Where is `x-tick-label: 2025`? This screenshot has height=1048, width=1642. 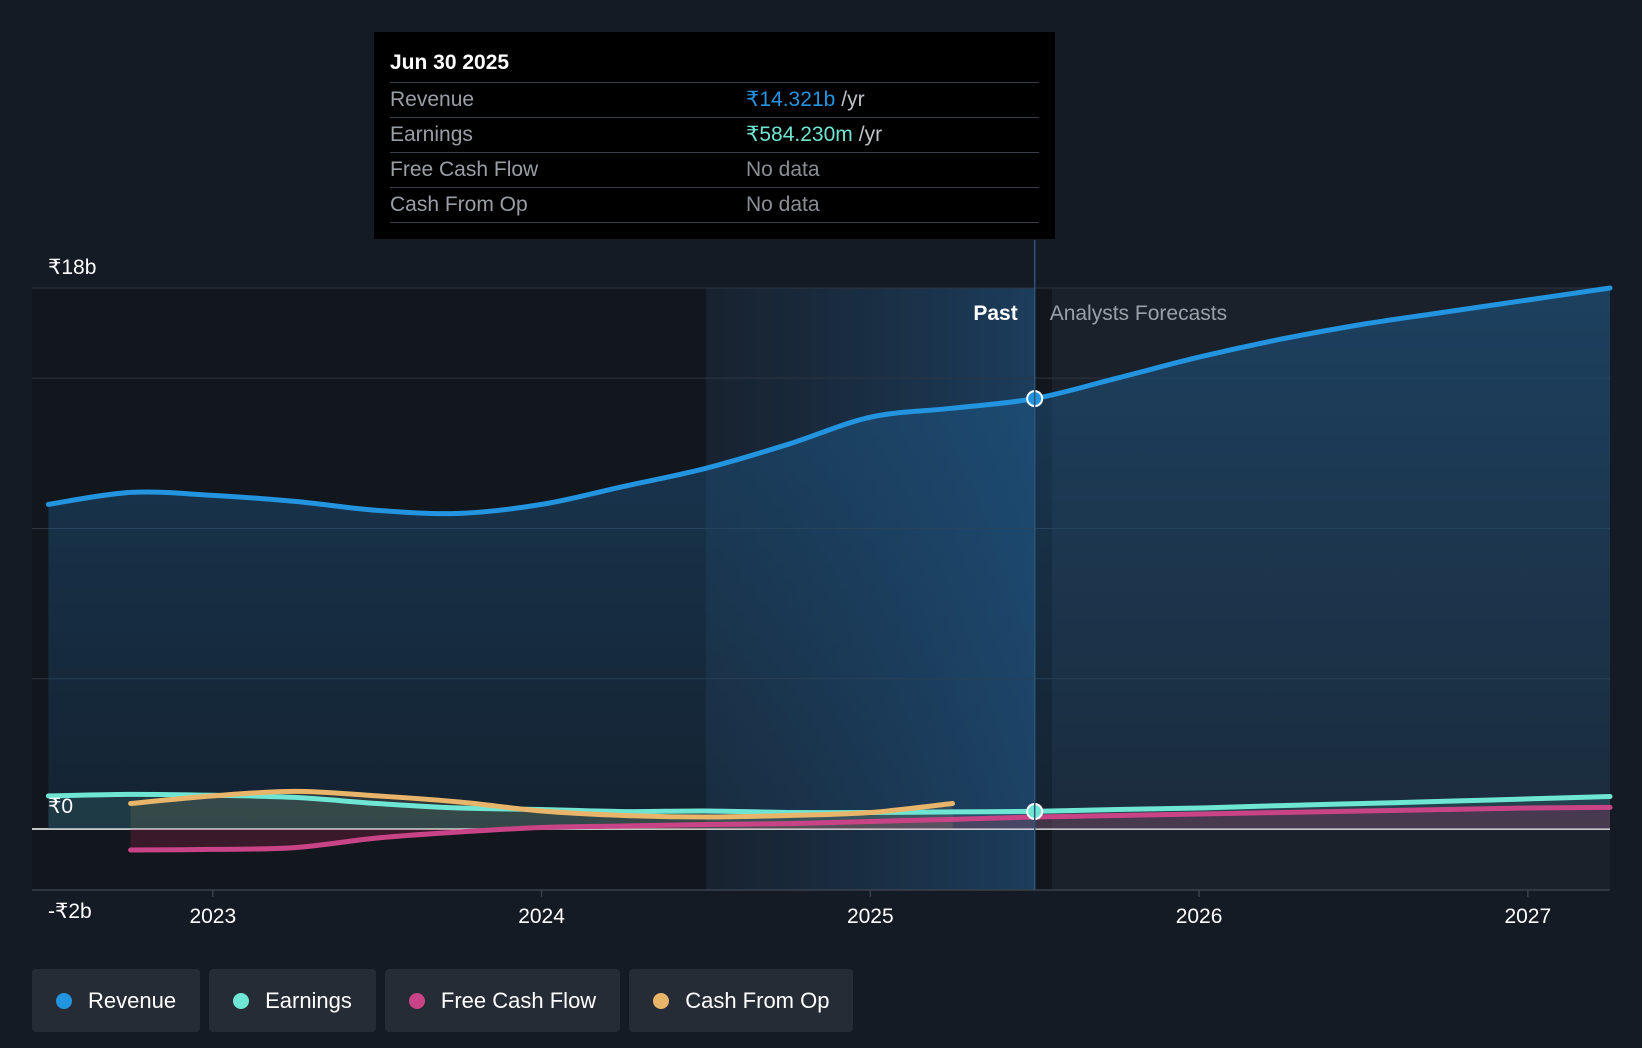 x-tick-label: 2025 is located at coordinates (870, 916).